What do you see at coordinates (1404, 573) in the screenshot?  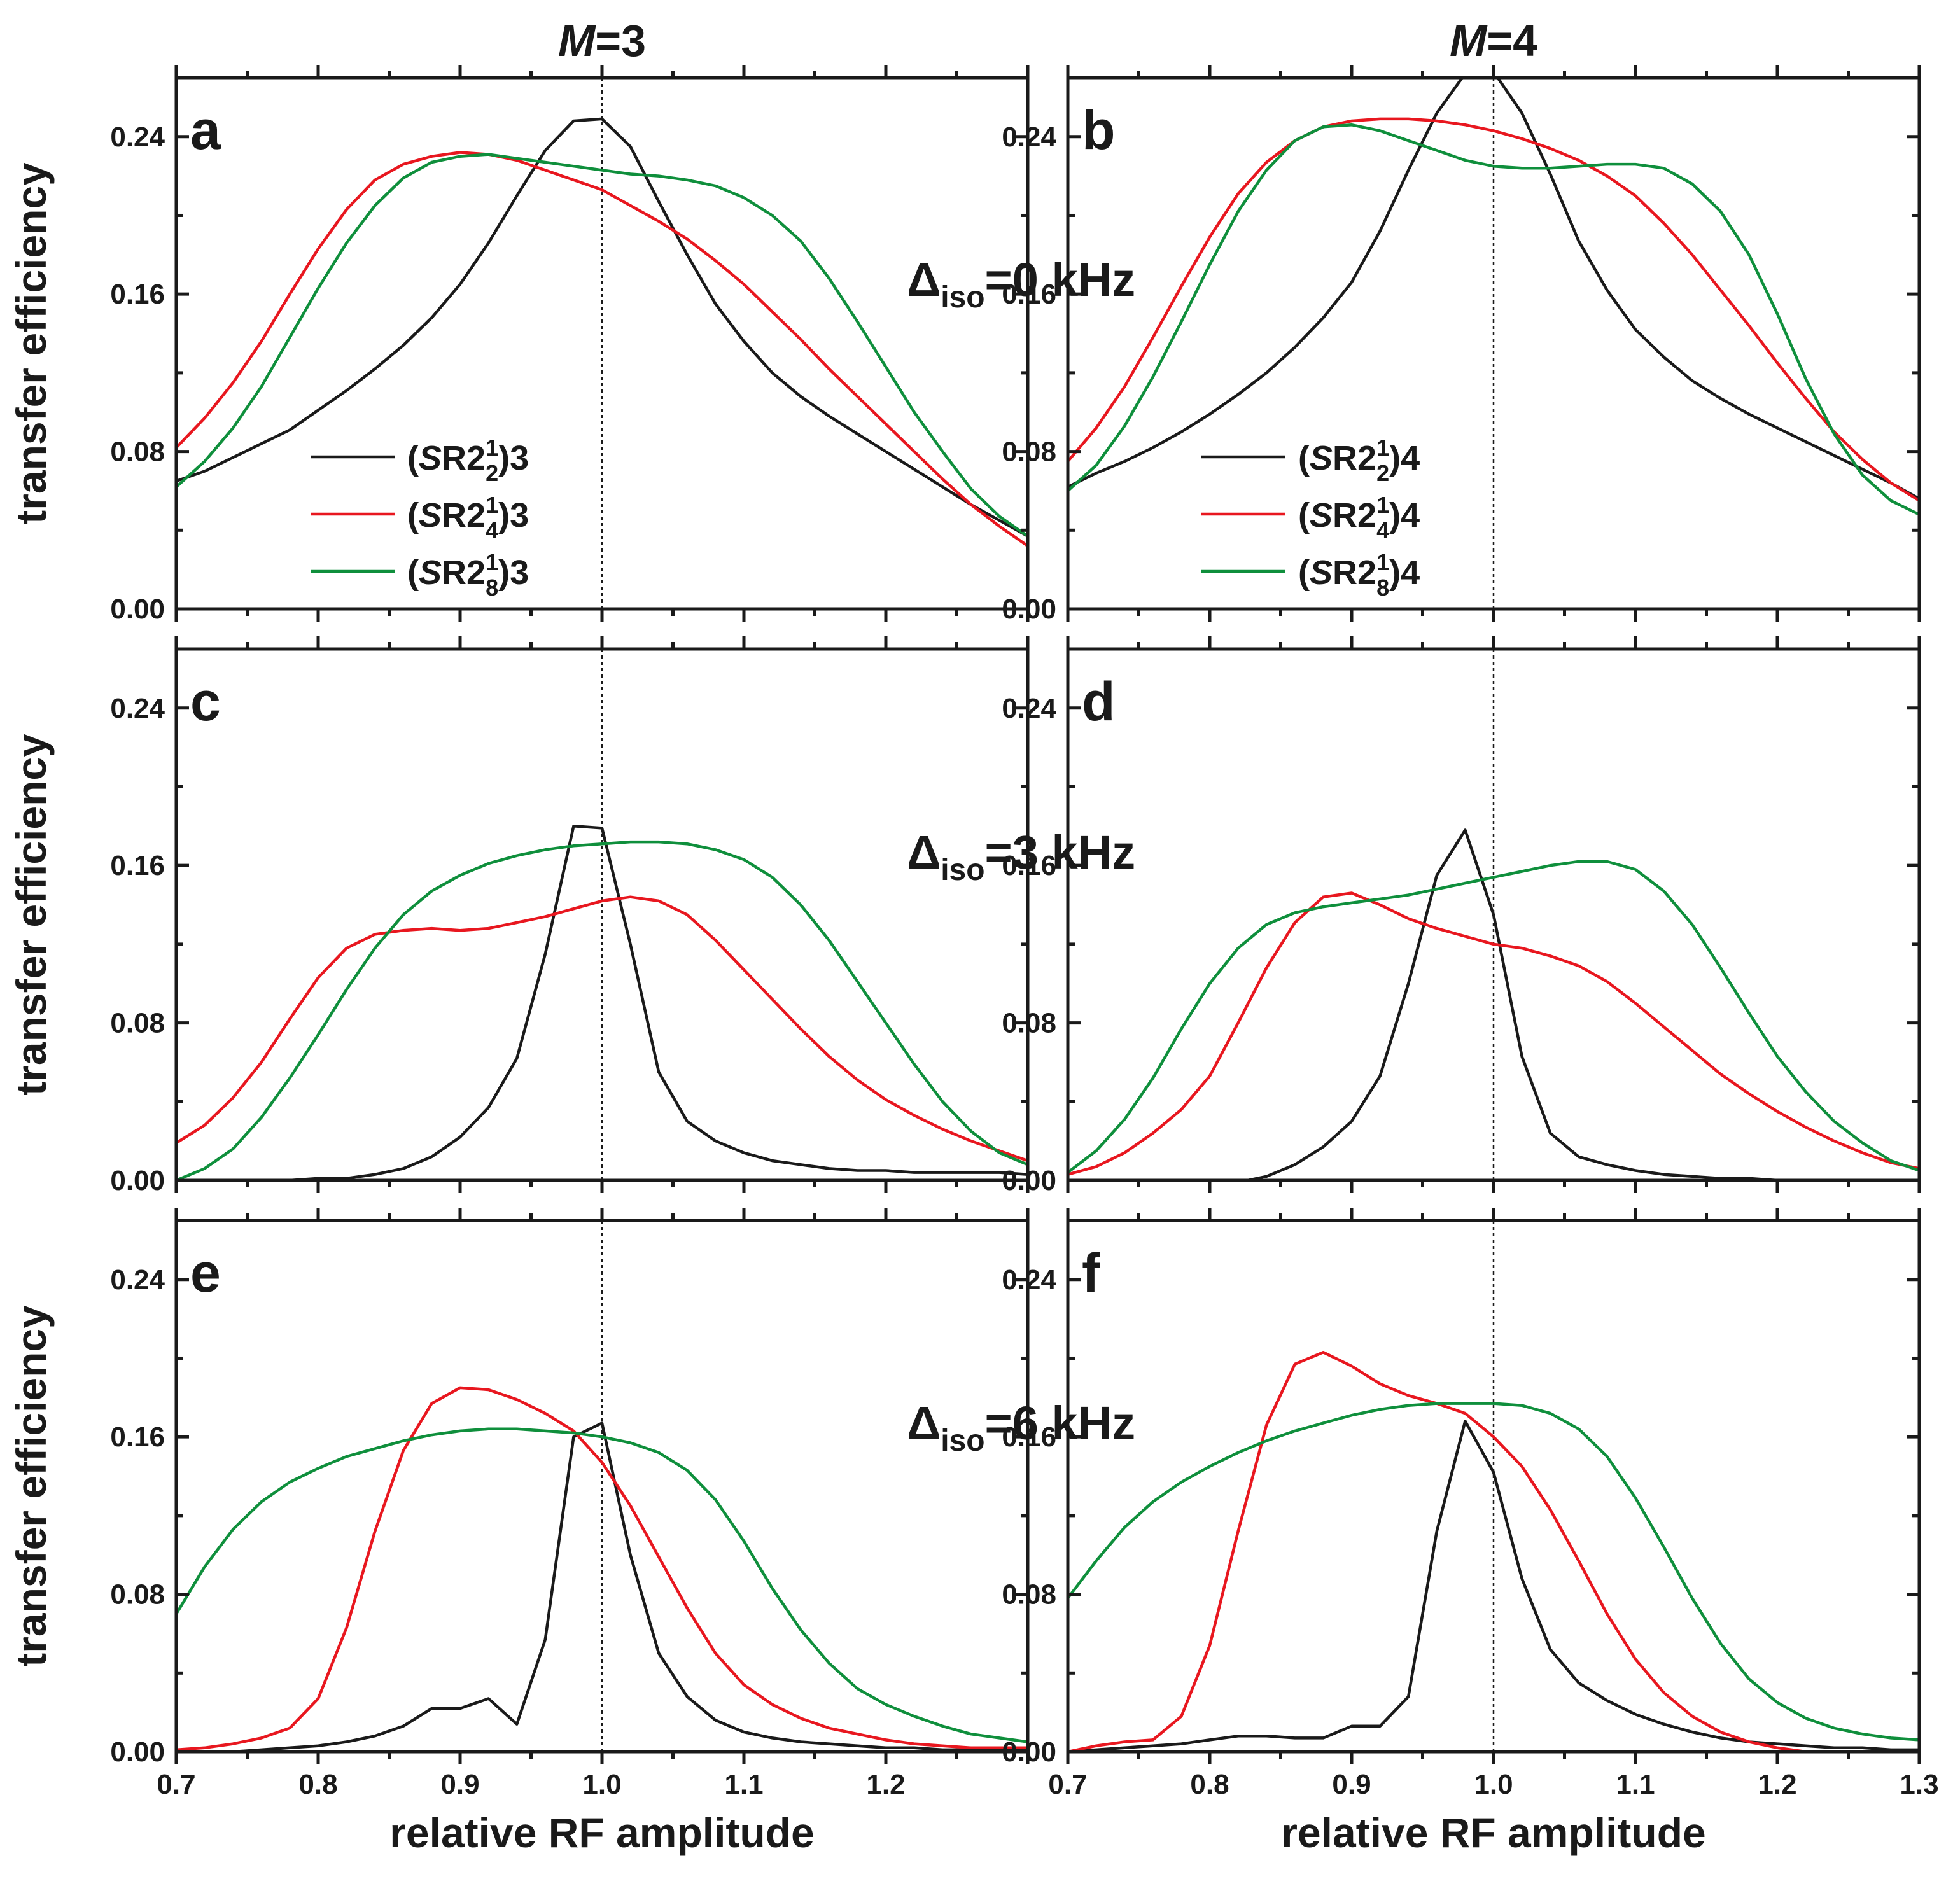 I see `legend-suffix: )4` at bounding box center [1404, 573].